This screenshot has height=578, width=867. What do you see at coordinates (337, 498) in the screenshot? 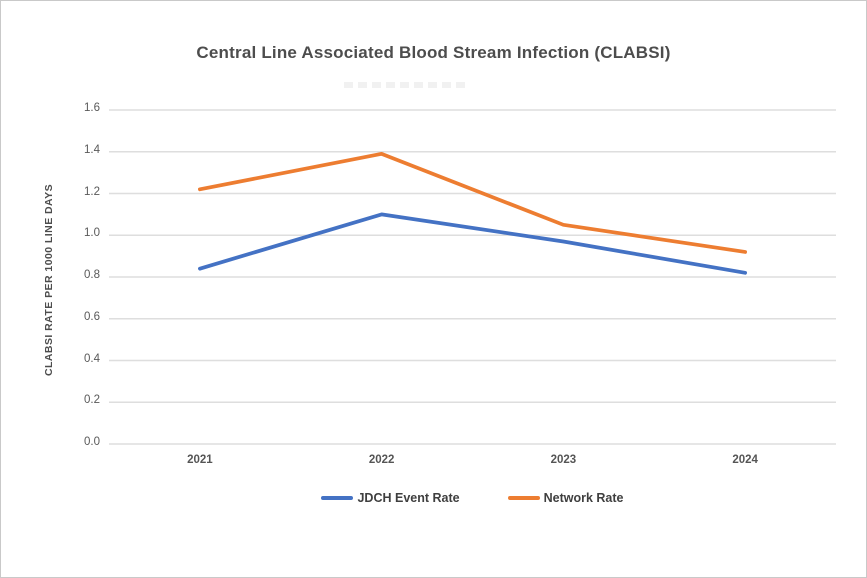
I see `legend-swatch-jdch-event-rate` at bounding box center [337, 498].